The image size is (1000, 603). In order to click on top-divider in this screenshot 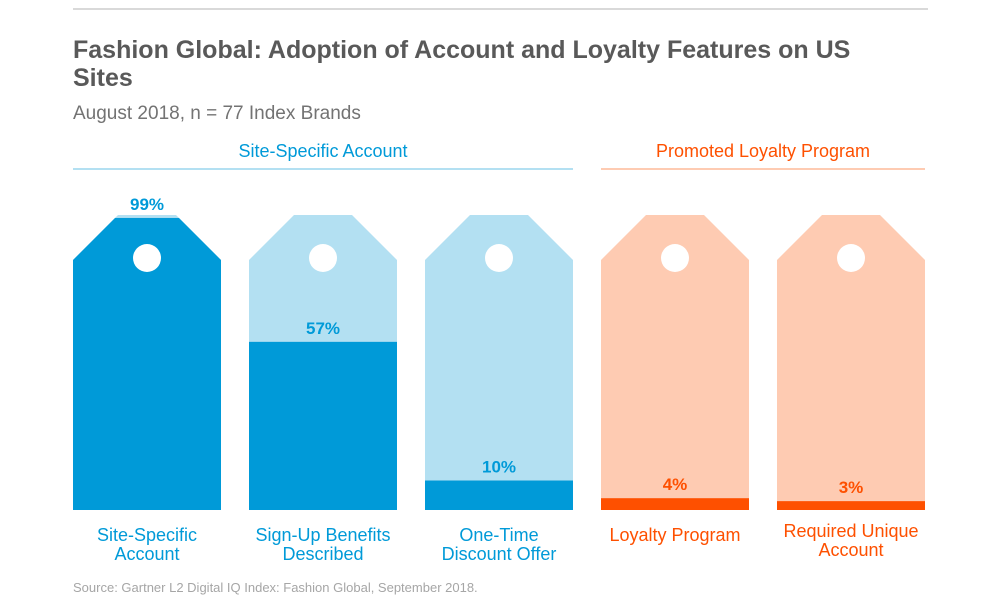, I will do `click(500, 9)`.